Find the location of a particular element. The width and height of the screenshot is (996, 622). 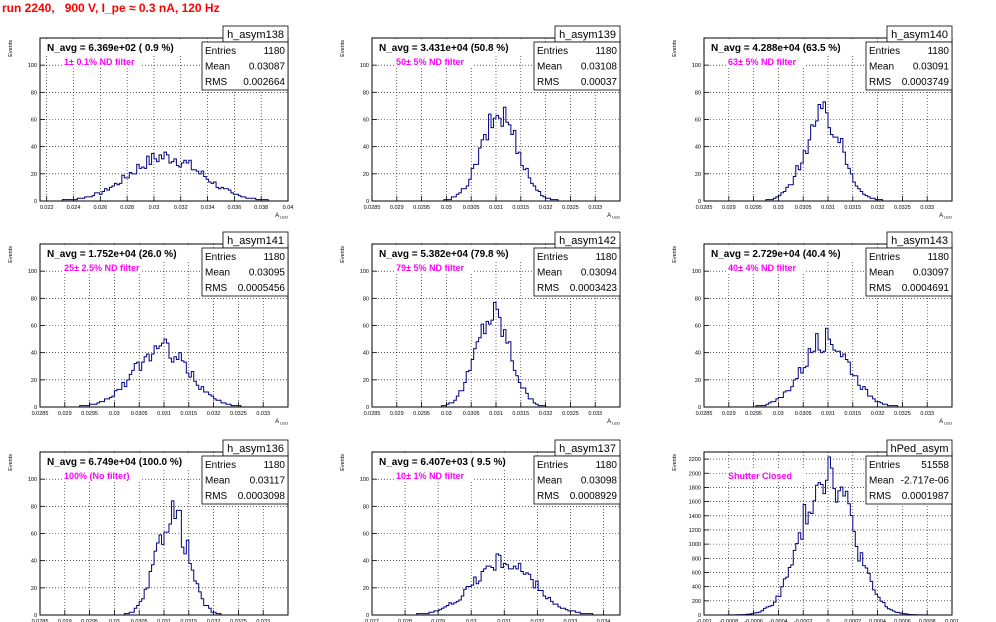

x-tick-label: 0.0305 is located at coordinates (139, 620).